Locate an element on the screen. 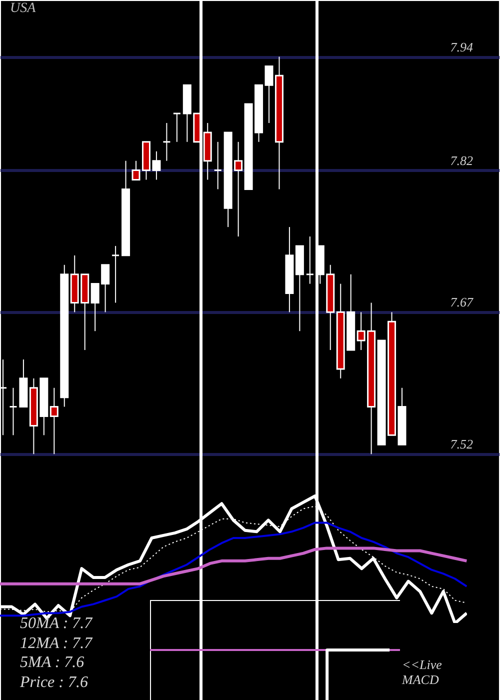 This screenshot has height=700, width=500. text: <<Live MACD is located at coordinates (422, 672).